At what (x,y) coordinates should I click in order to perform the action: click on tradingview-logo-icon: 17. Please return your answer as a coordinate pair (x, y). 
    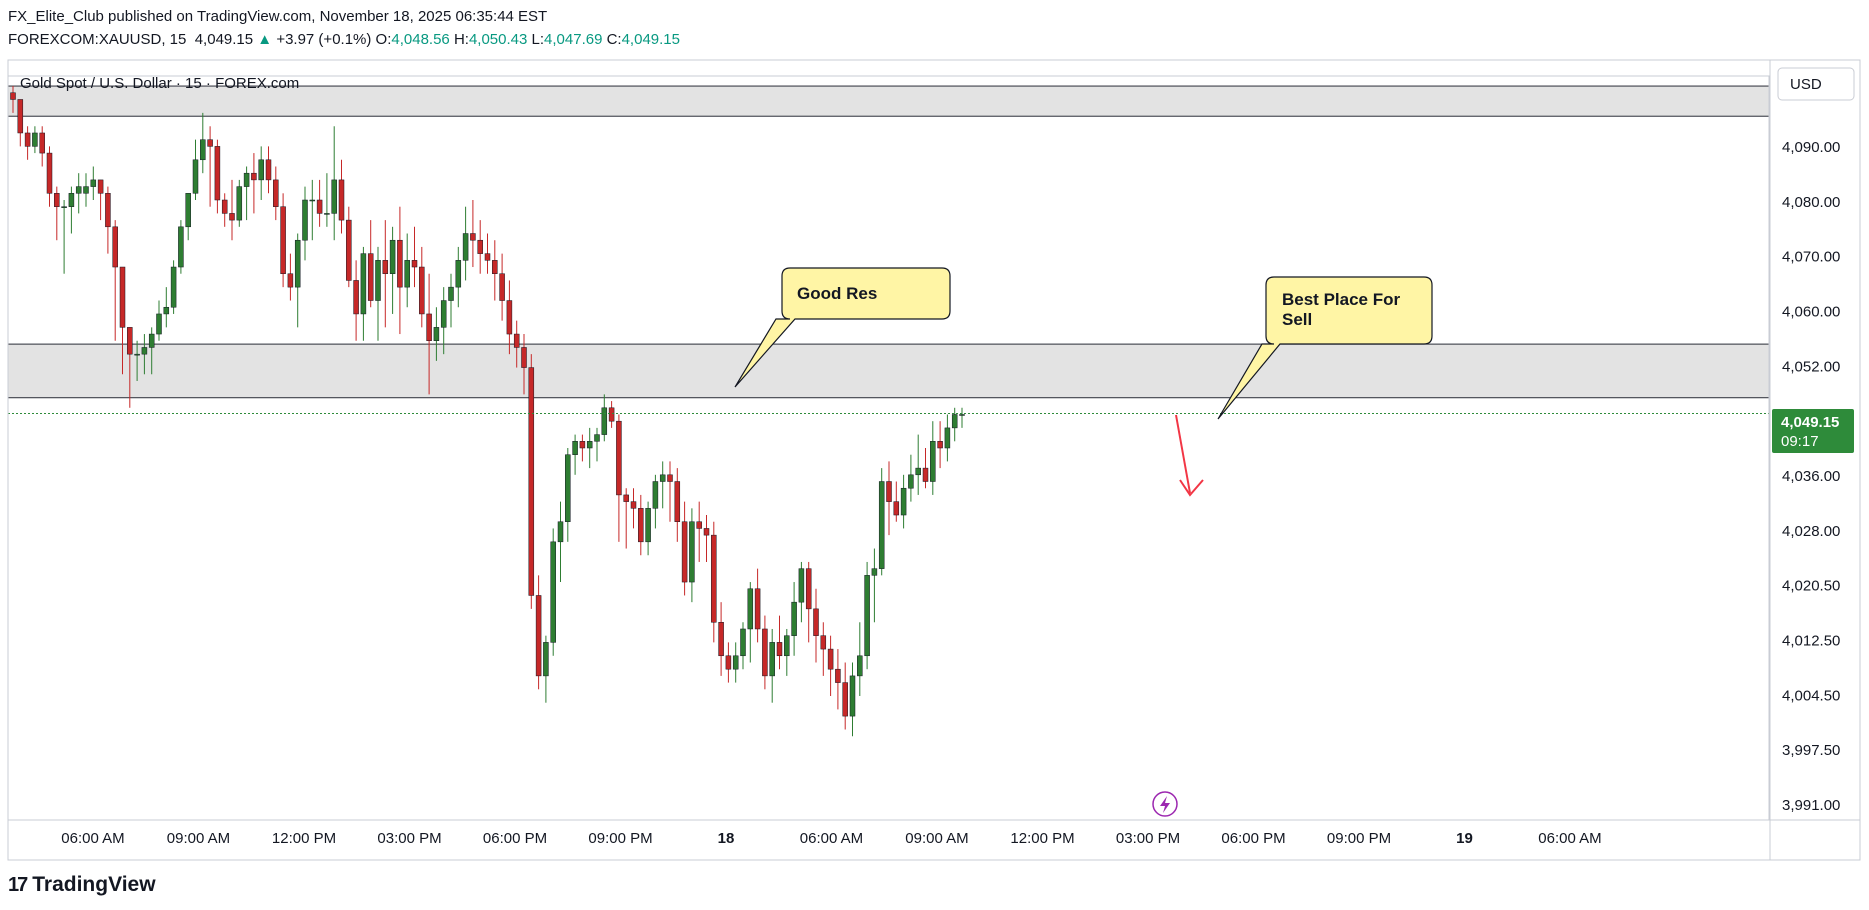
    Looking at the image, I should click on (18, 884).